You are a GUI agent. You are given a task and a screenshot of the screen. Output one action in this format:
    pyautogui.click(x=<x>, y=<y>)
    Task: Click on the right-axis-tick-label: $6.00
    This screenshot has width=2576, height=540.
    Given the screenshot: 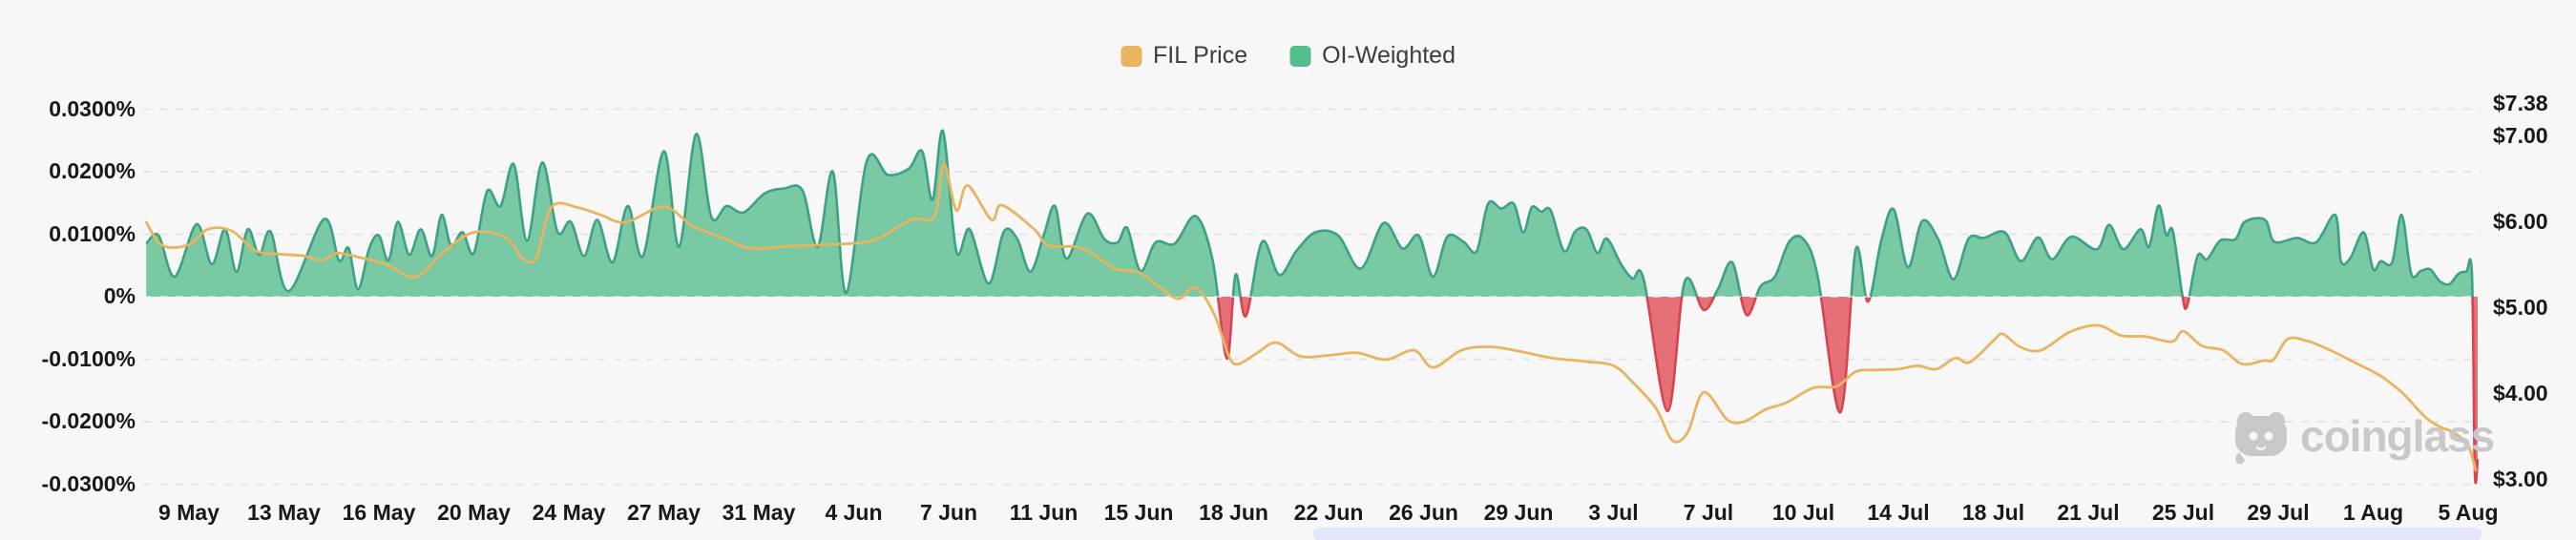 What is the action you would take?
    pyautogui.click(x=2520, y=221)
    